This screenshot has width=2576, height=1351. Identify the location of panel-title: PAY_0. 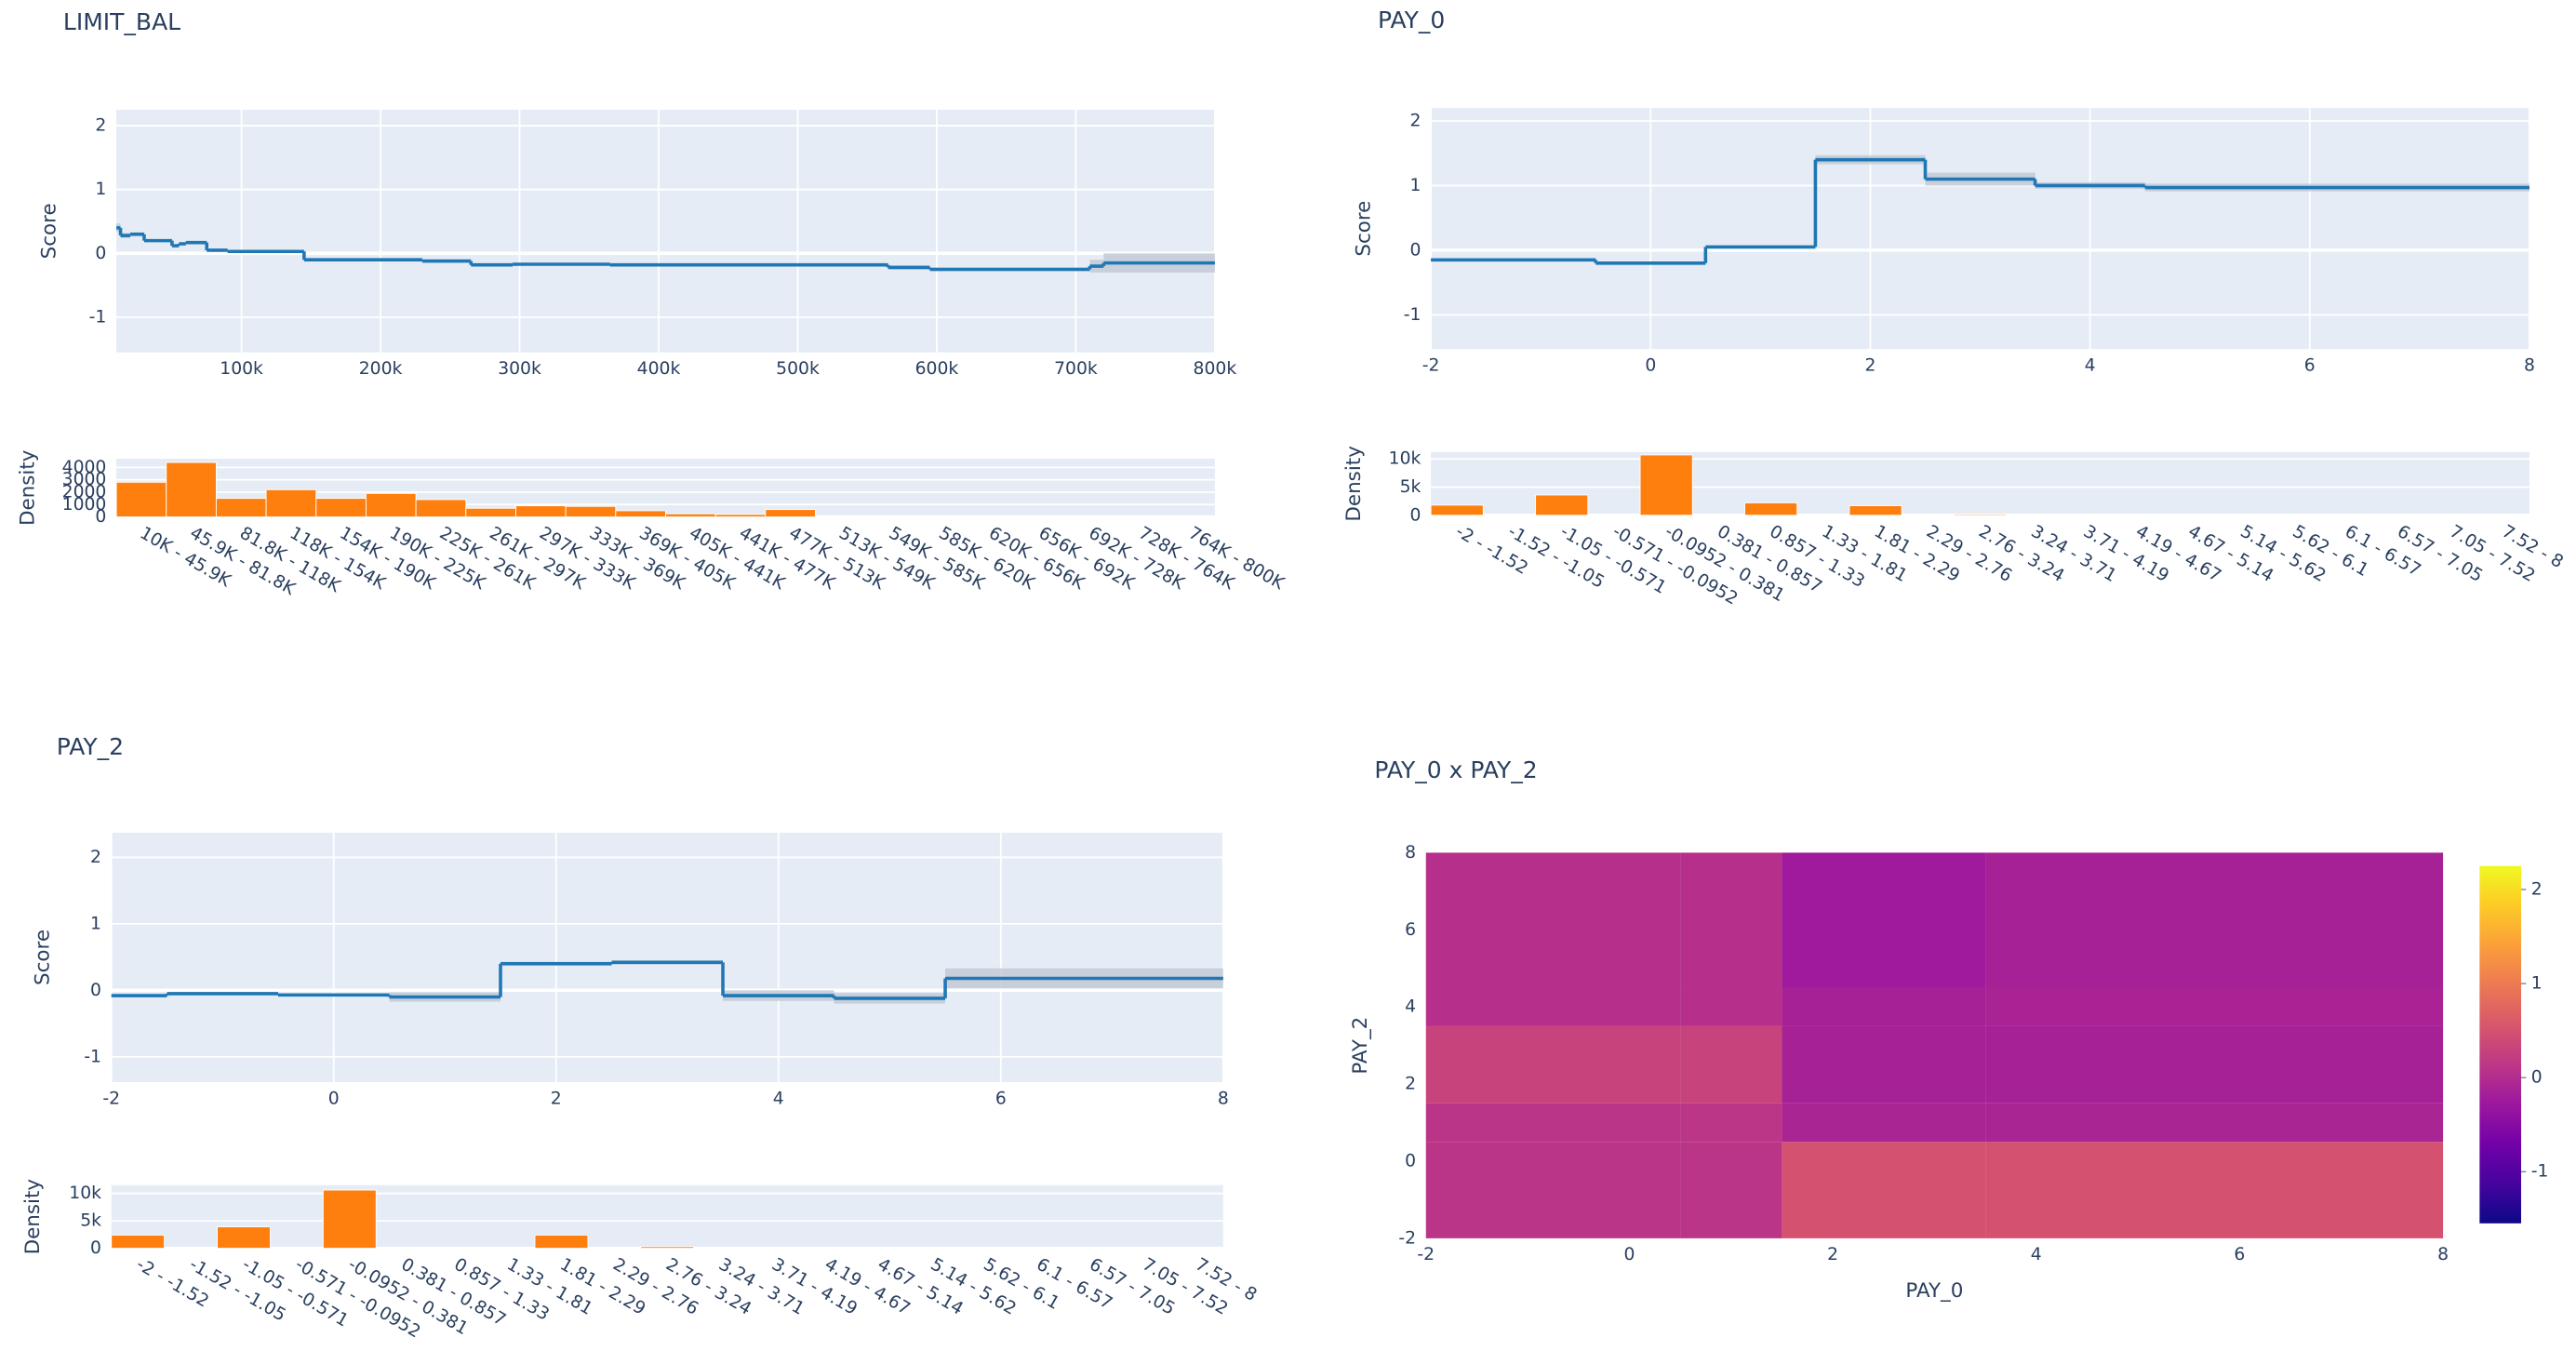
(1411, 20).